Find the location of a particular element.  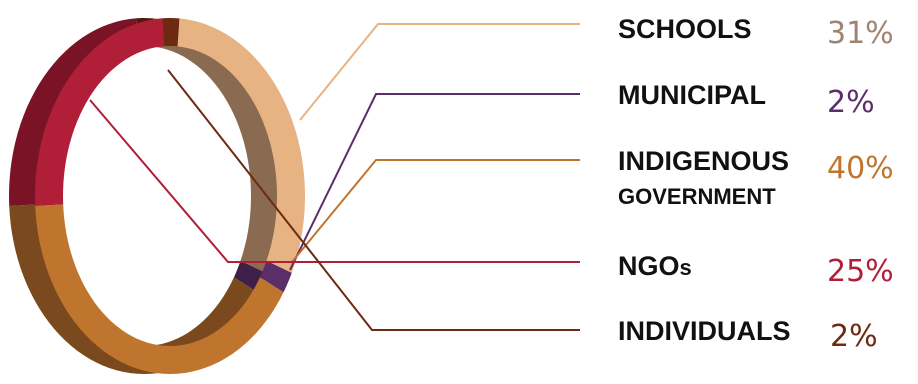

label-individuals: INDIVIDUALS is located at coordinates (704, 331).